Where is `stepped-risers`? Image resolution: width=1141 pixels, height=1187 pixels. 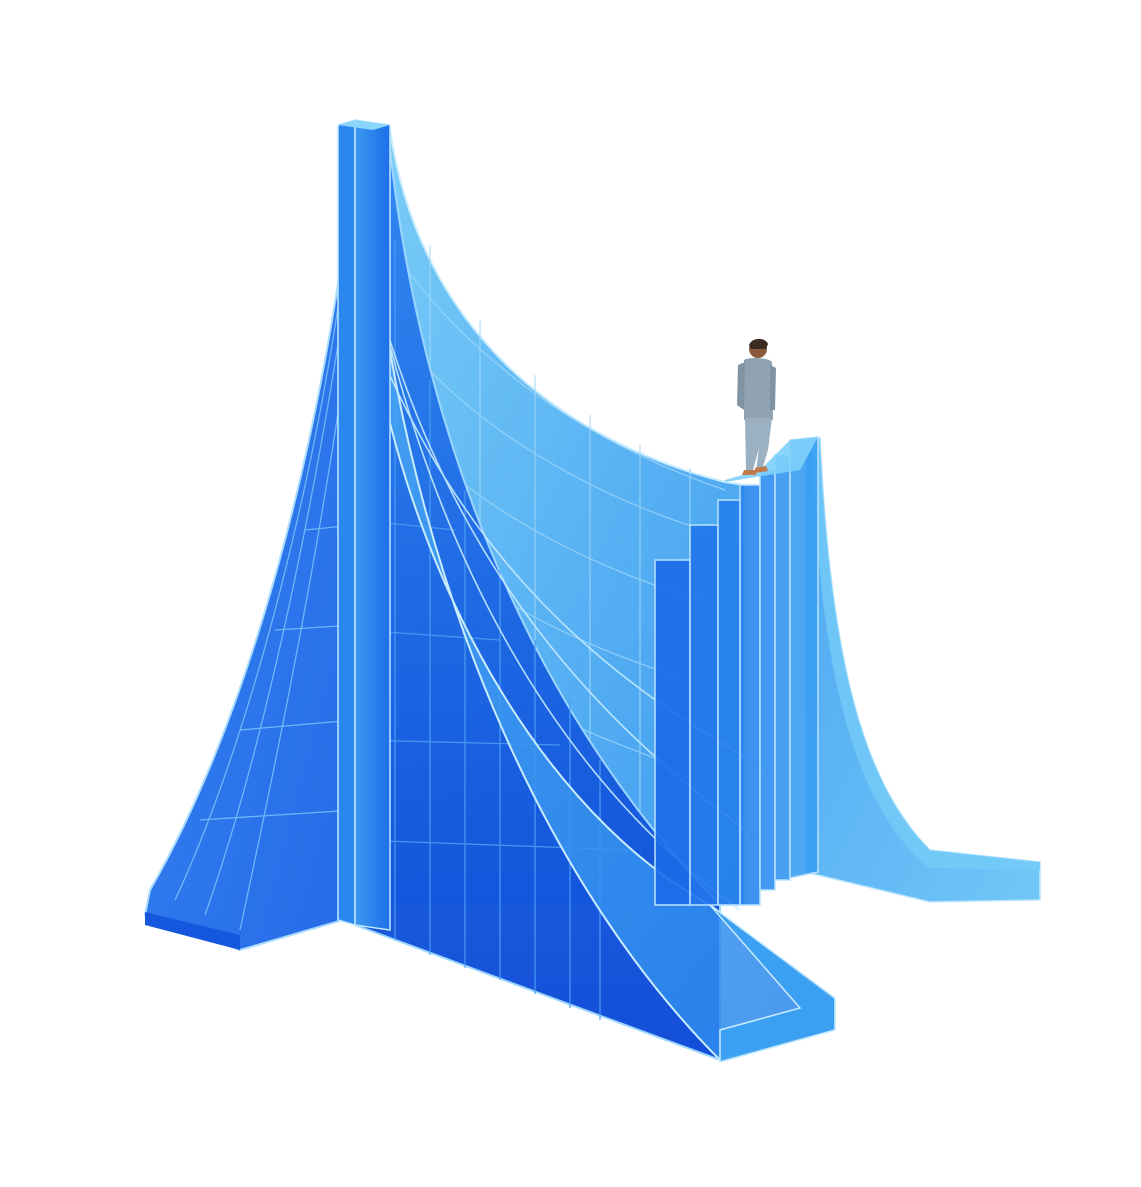
stepped-risers is located at coordinates (736, 671).